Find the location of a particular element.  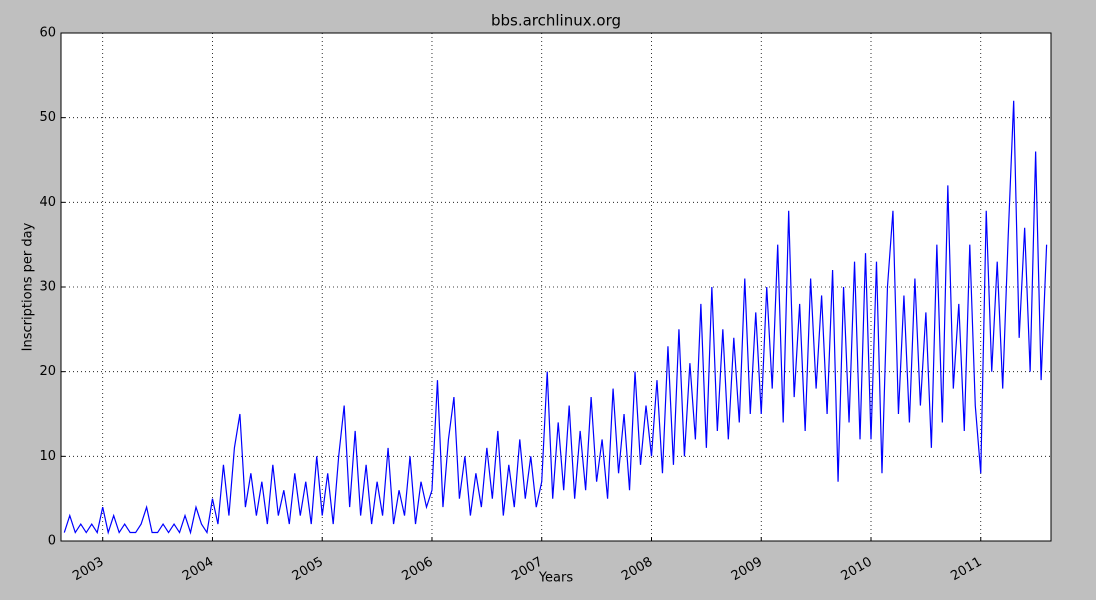

y-tick-label: 0 is located at coordinates (52, 541).